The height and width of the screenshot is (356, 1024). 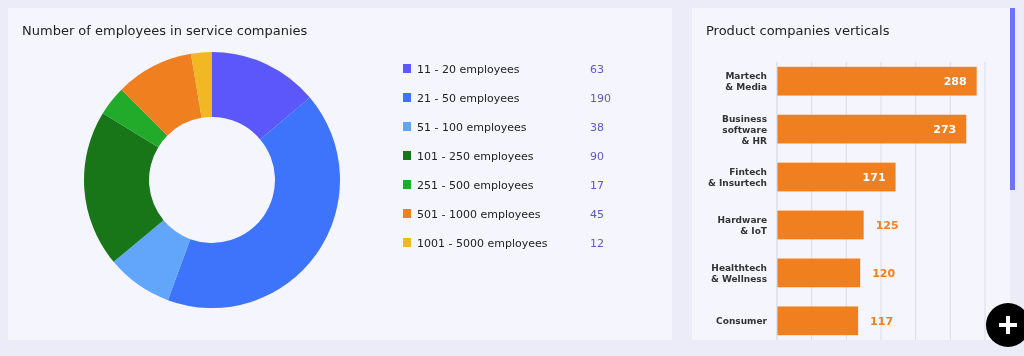 I want to click on y-tick-label: Healthtech & Wellness, so click(x=738, y=273).